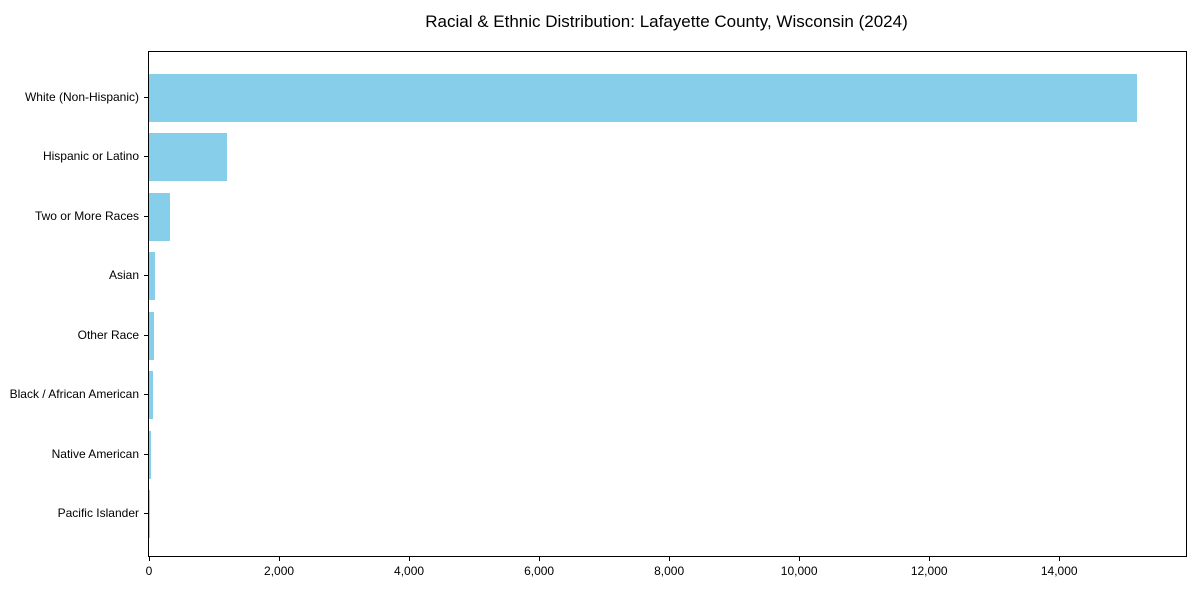  Describe the element at coordinates (669, 571) in the screenshot. I see `x-tick-label-8000: 8,000` at that location.